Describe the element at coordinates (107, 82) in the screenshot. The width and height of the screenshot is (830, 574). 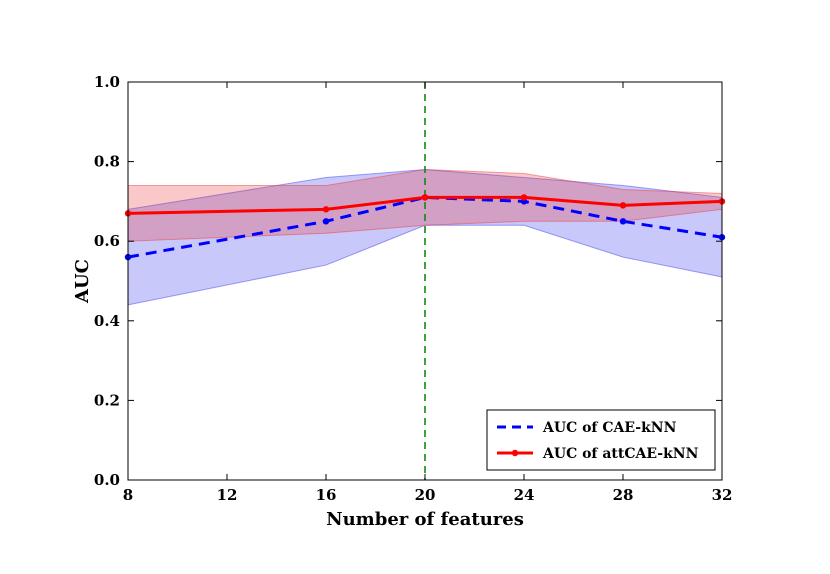
I see `y-tick-label-5: 1.0` at that location.